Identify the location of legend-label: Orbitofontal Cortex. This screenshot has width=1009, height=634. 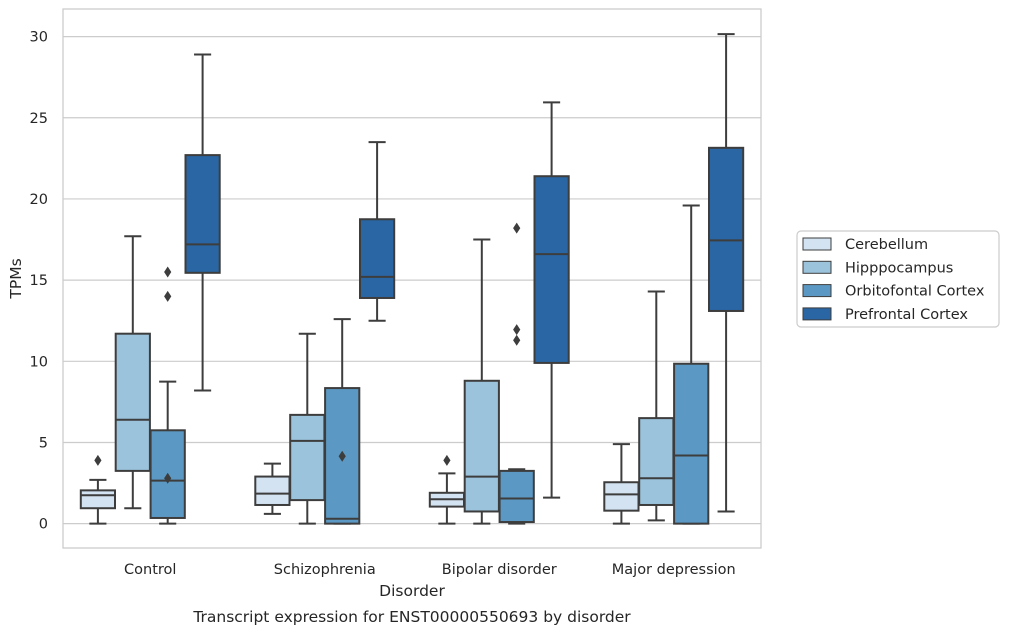
(915, 292).